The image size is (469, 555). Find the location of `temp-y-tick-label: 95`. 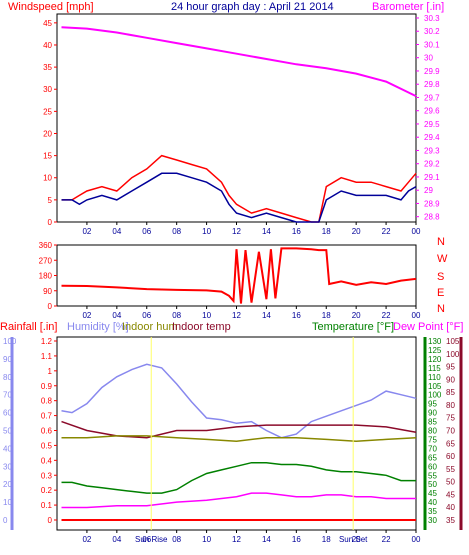

temp-y-tick-label: 95 is located at coordinates (432, 404).